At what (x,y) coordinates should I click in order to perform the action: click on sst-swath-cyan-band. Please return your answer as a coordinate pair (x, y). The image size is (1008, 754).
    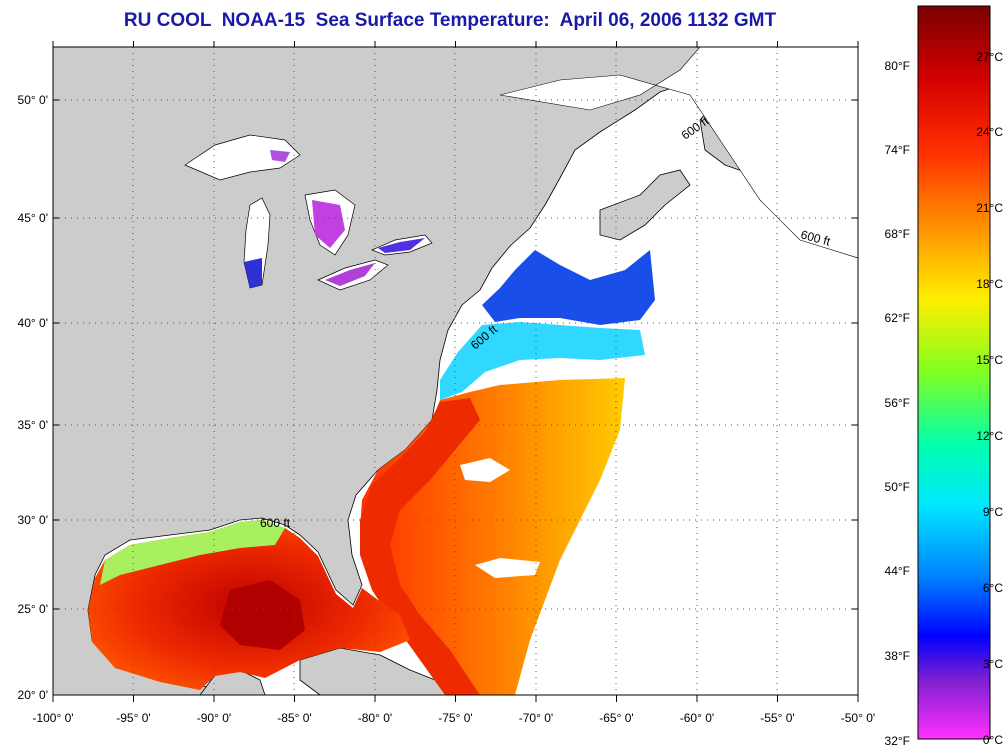
    Looking at the image, I should click on (542, 361).